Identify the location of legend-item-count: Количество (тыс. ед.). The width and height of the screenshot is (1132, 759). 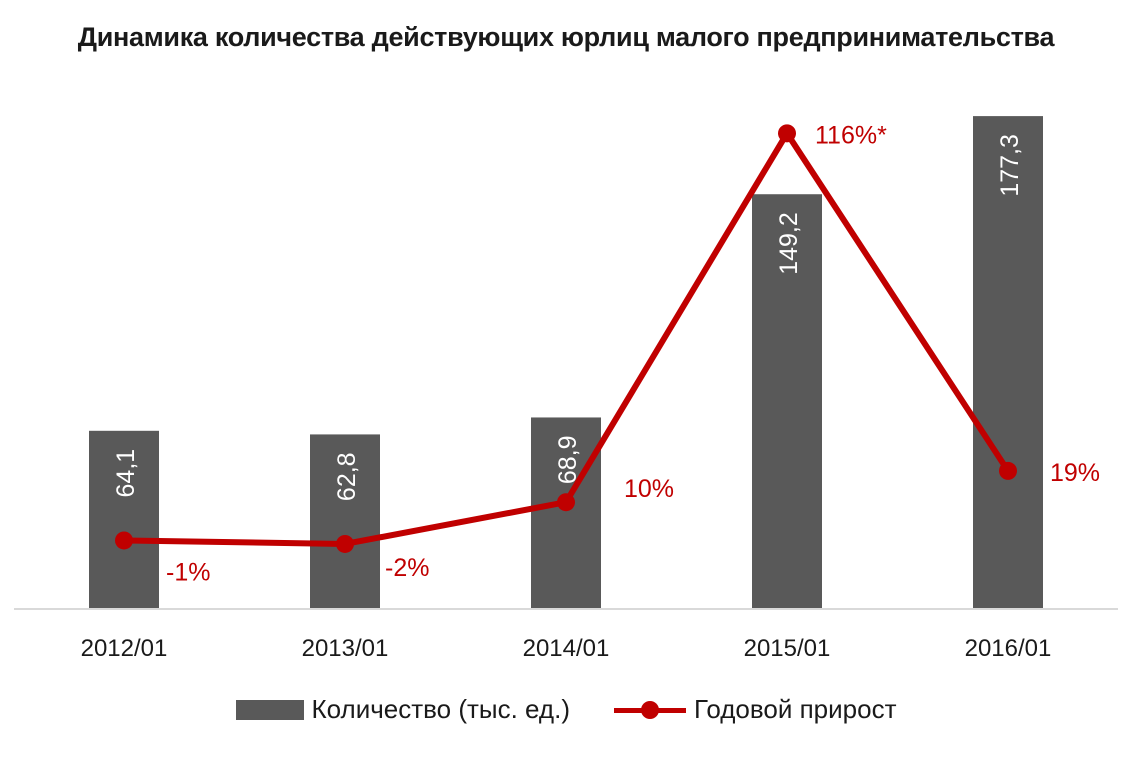
(403, 709).